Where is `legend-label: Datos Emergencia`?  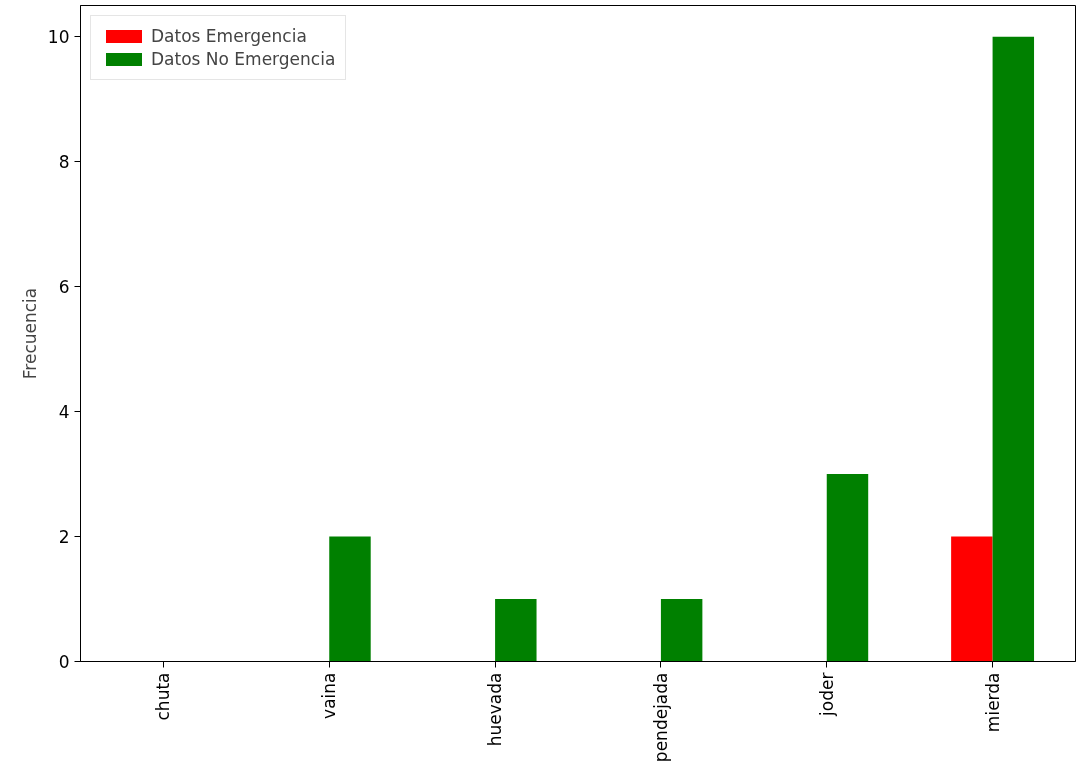
legend-label: Datos Emergencia is located at coordinates (229, 36).